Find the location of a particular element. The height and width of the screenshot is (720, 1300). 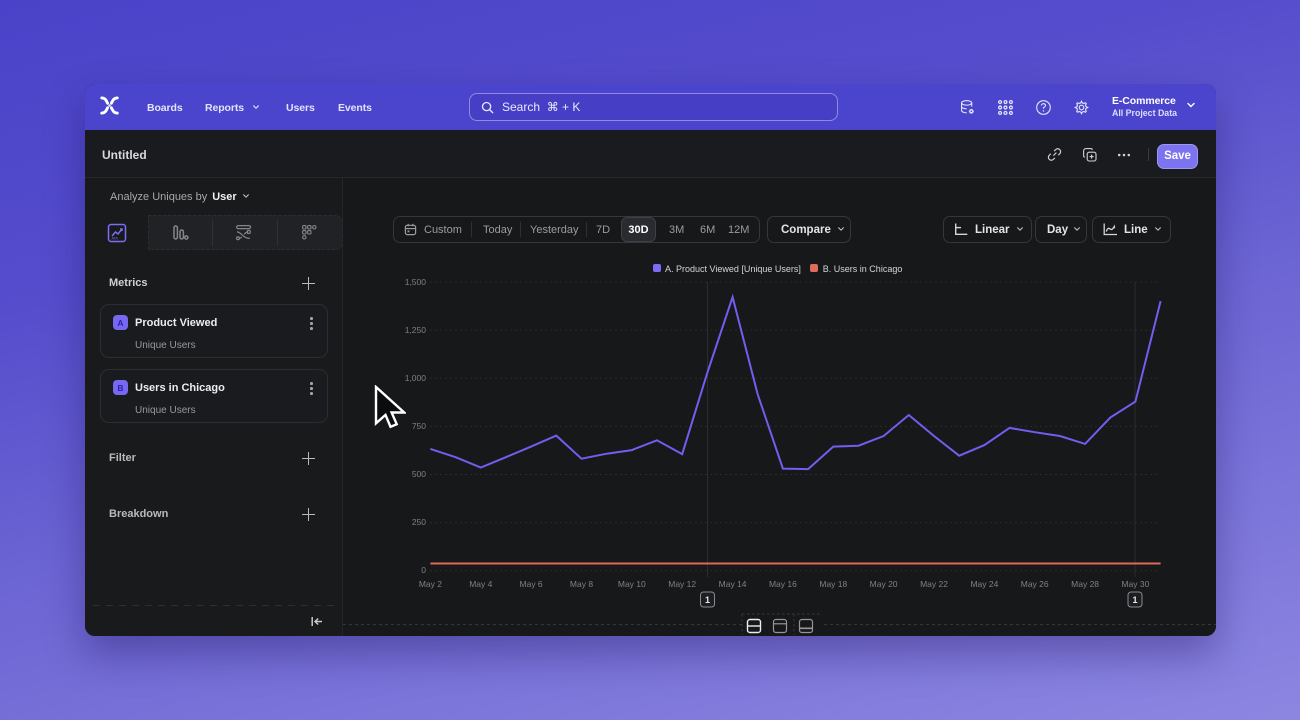

svg-text: May 26 is located at coordinates (1035, 584).